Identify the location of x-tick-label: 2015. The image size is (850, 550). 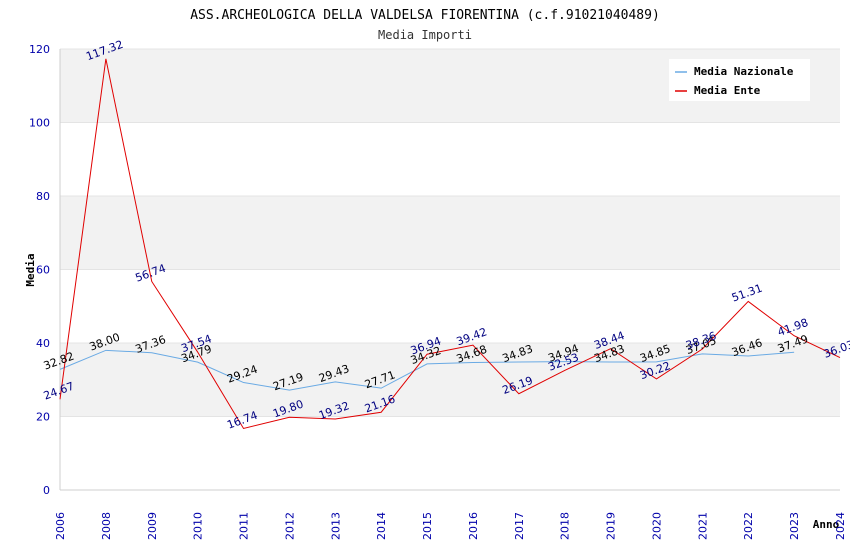
(427, 526).